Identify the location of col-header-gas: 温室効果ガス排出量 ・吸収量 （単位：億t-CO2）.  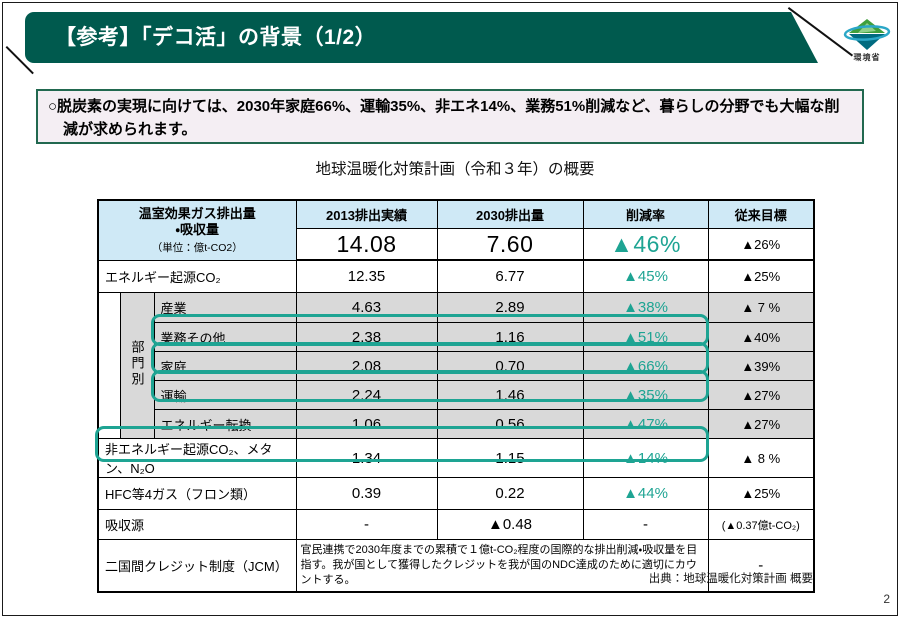
(197, 230).